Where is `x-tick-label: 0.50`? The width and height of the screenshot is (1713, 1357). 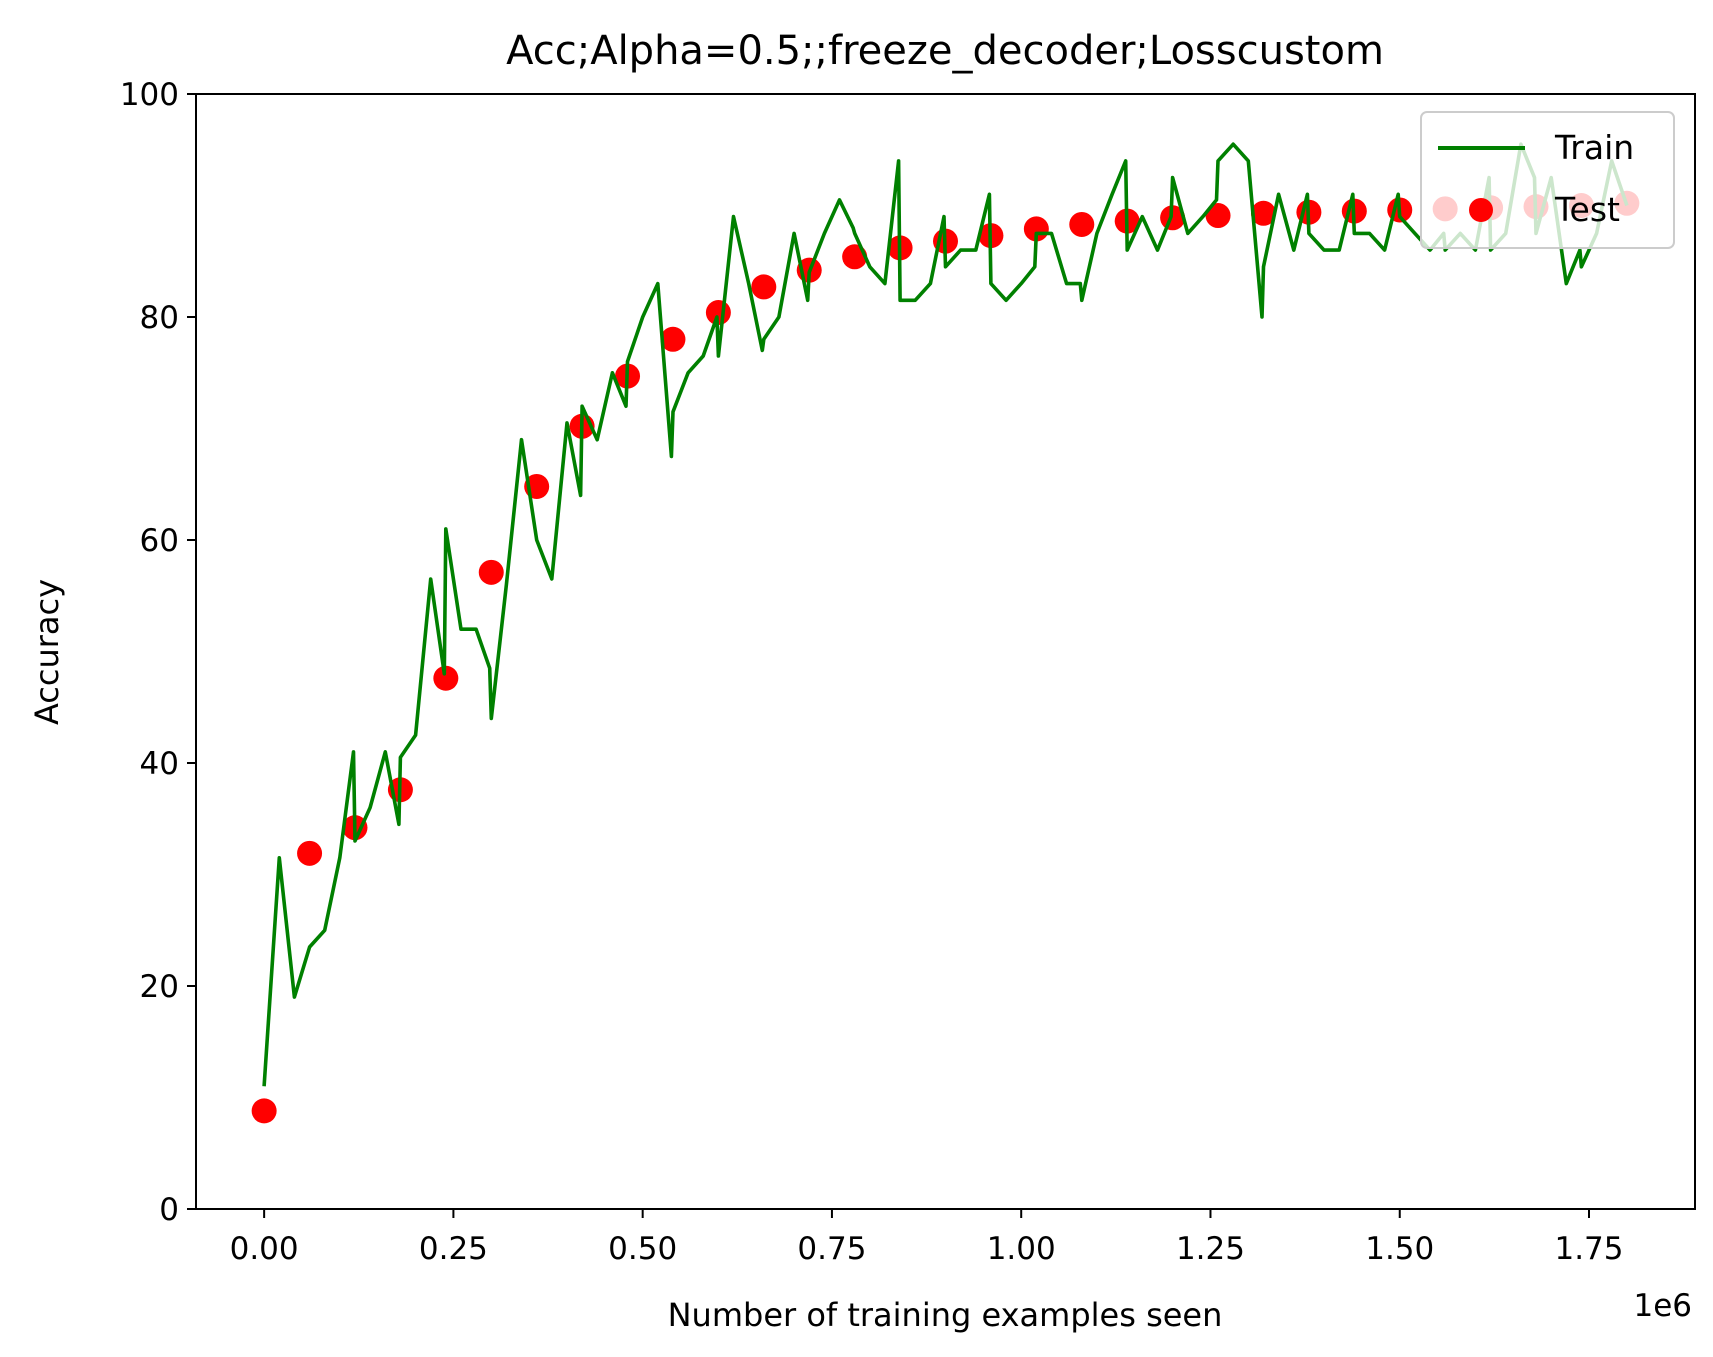
x-tick-label: 0.50 is located at coordinates (642, 1249).